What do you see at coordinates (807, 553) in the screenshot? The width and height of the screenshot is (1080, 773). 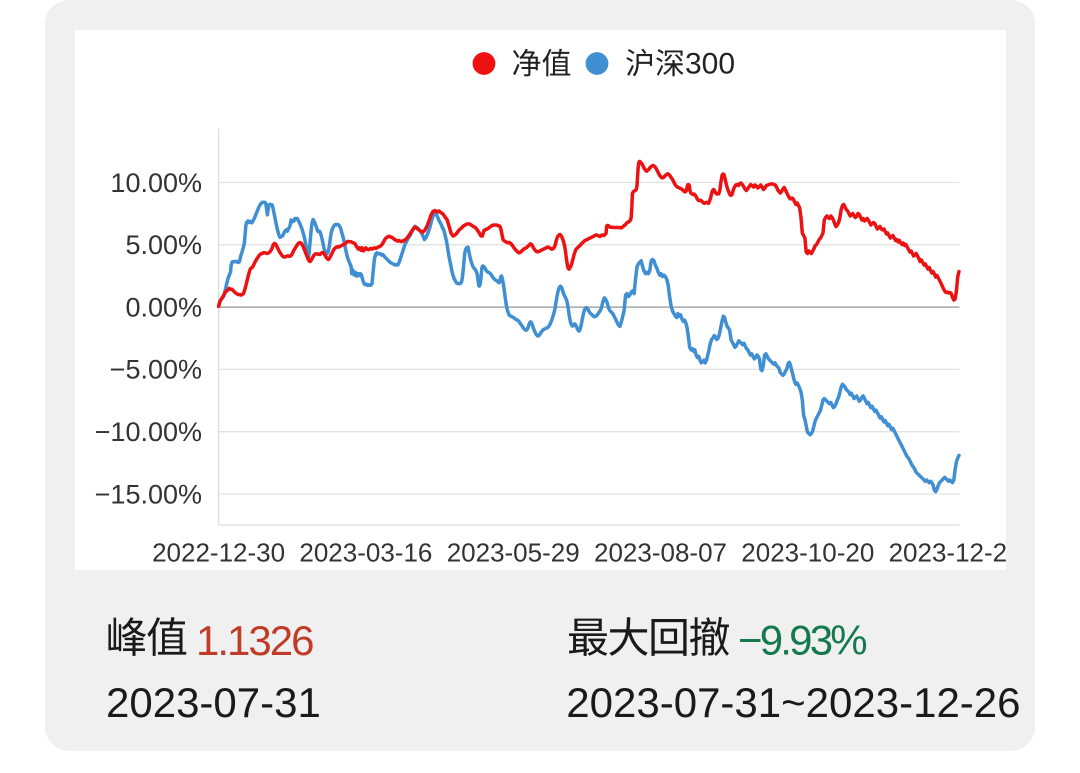 I see `svg-text: 2023-10-20` at bounding box center [807, 553].